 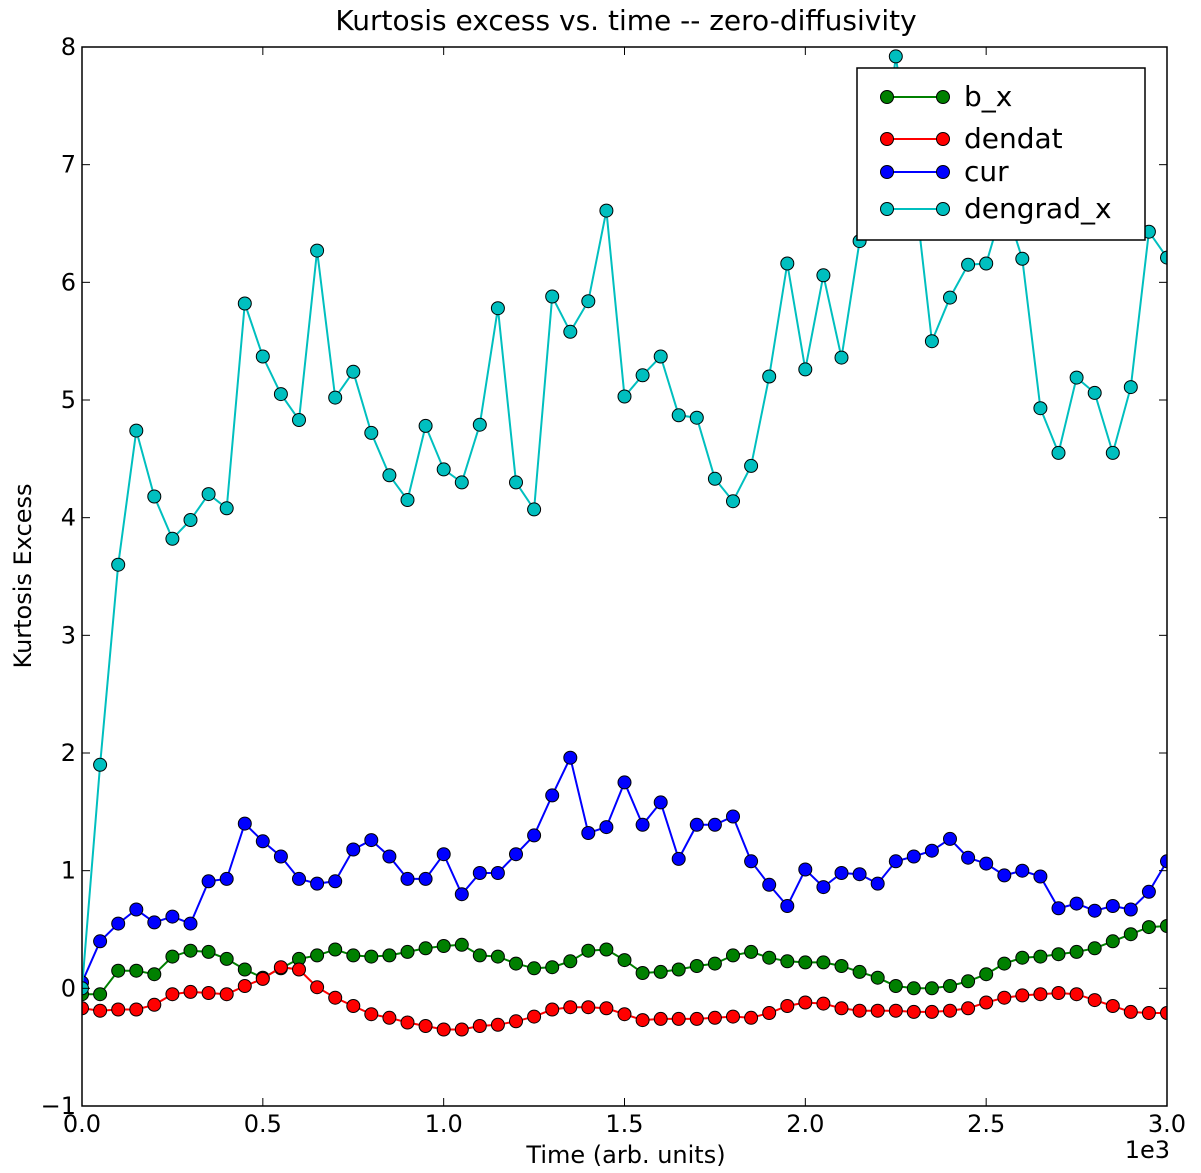 What do you see at coordinates (1013, 138) in the screenshot?
I see `legend-label: dendat` at bounding box center [1013, 138].